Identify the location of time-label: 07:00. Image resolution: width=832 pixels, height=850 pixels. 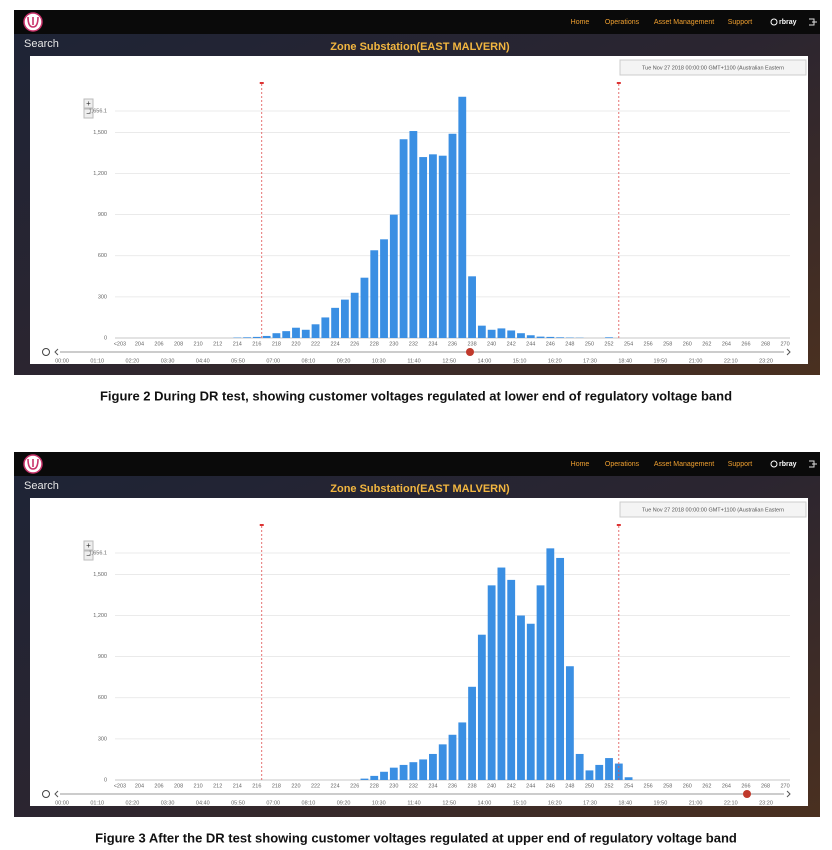
(273, 803).